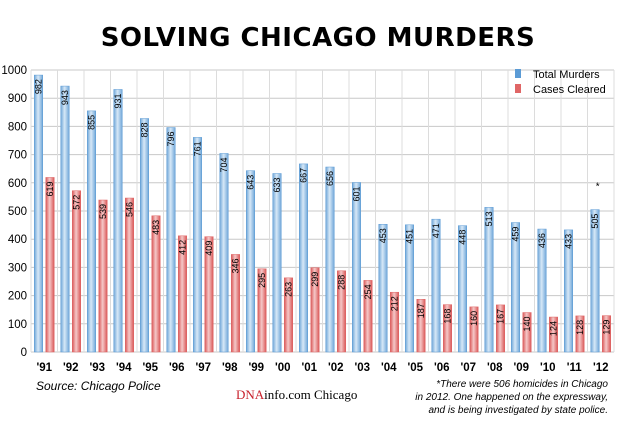 This screenshot has width=620, height=433. I want to click on y-axis: 0 100 200 300 400 500 600 700 800 900 1000, so click(14, 212).